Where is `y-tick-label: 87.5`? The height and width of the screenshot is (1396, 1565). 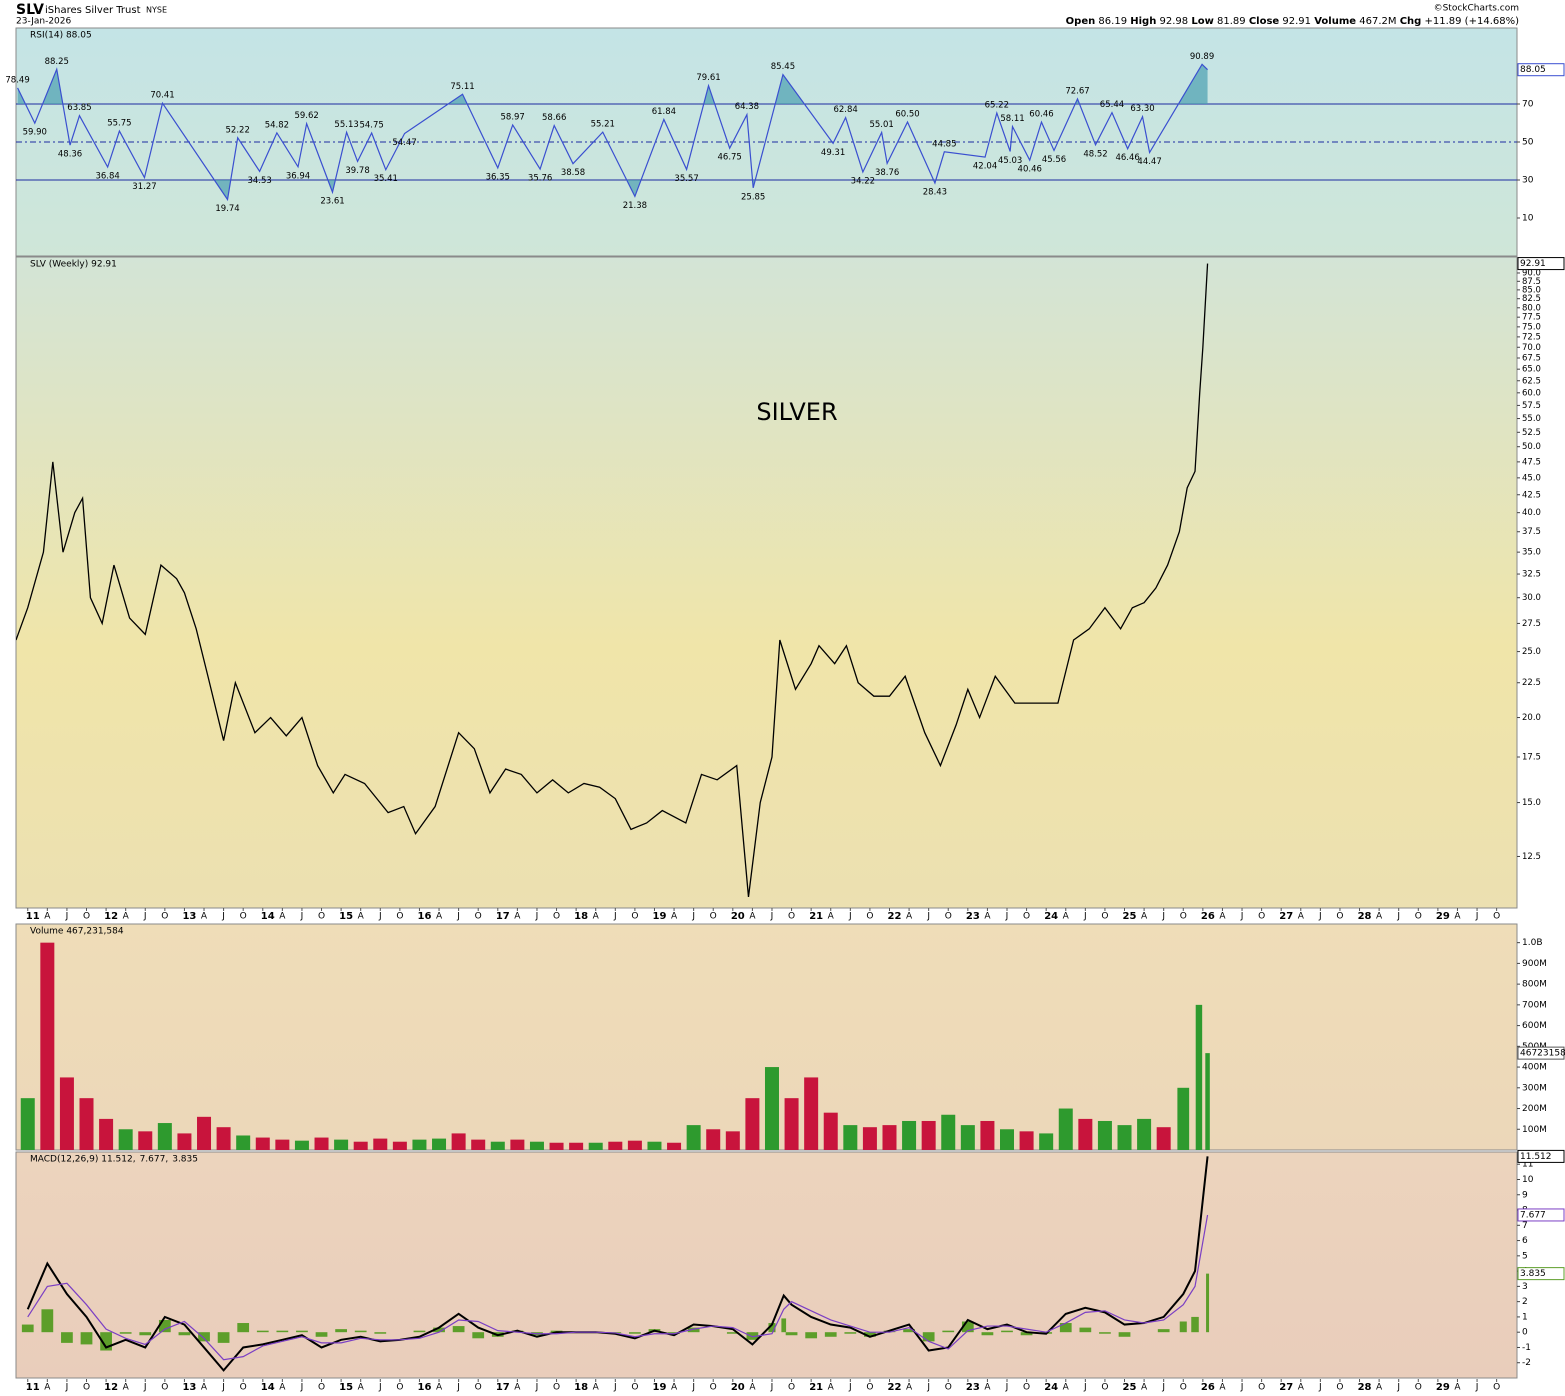
y-tick-label: 87.5 is located at coordinates (1531, 282).